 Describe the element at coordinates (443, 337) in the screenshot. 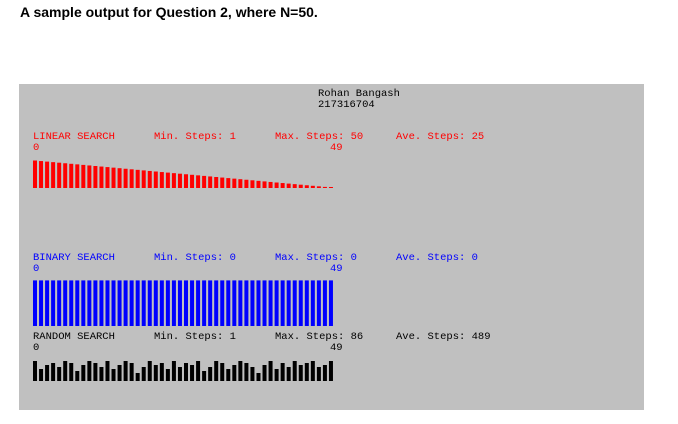

I see `random-ave-steps: Ave. Steps: 489` at that location.